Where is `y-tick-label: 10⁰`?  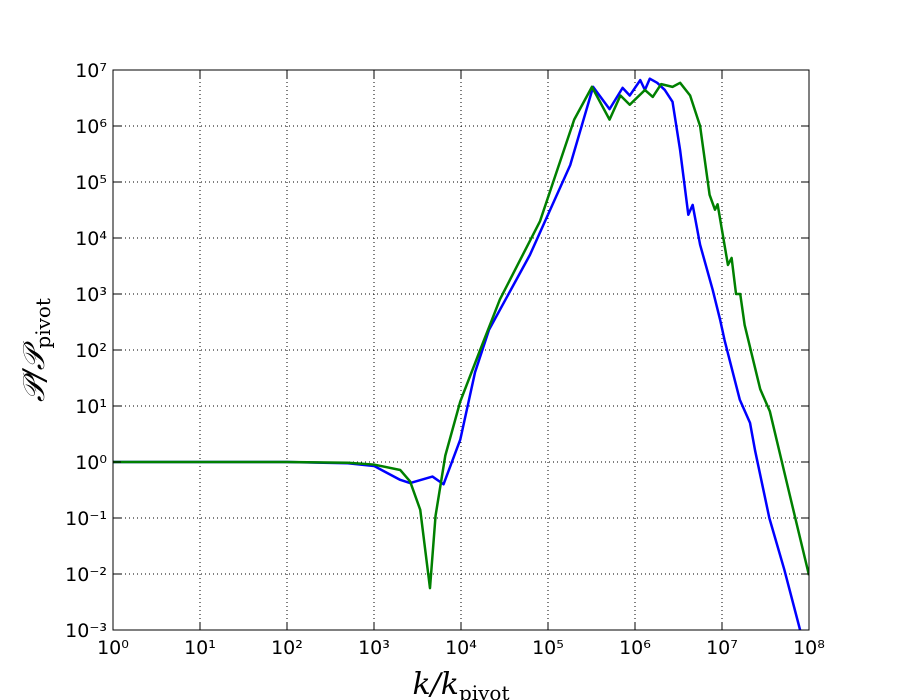 y-tick-label: 10⁰ is located at coordinates (91, 463).